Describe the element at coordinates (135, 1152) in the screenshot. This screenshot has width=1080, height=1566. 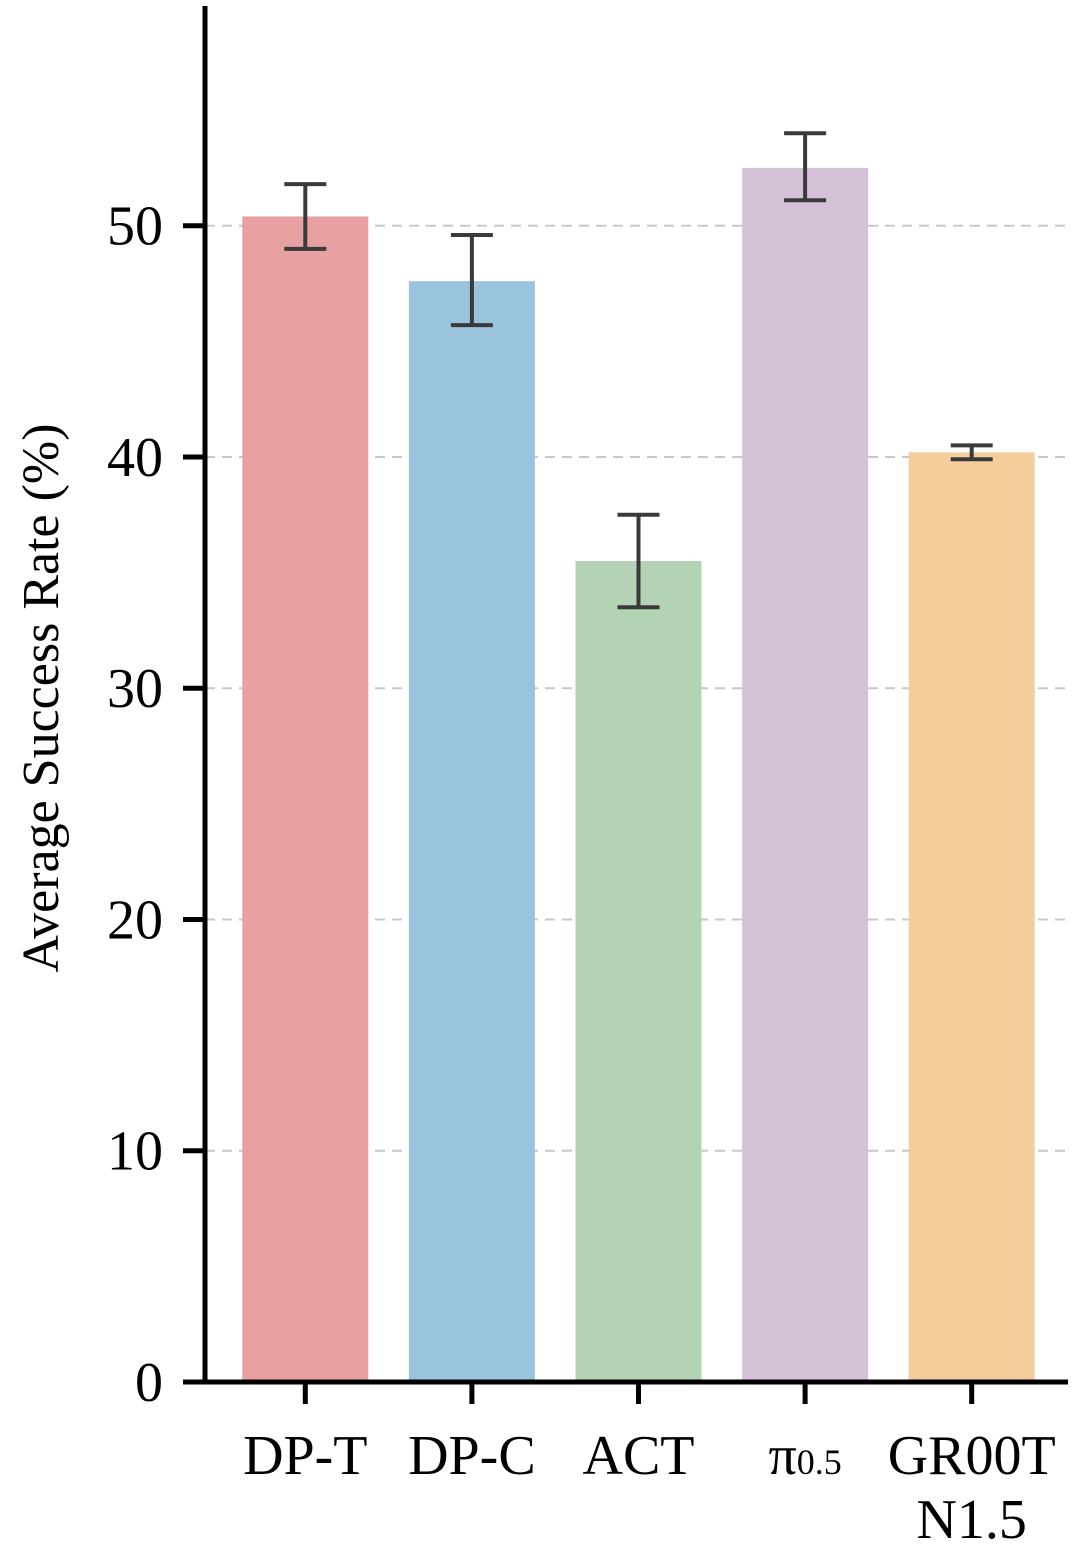
I see `y-tick-label: 10` at that location.